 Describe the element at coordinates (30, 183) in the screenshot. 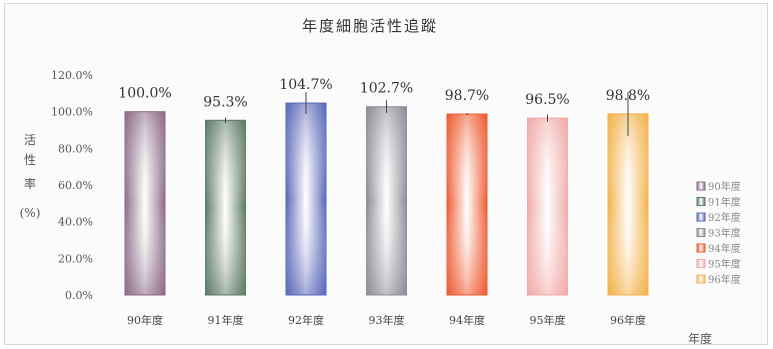

I see `y-axis-label-part: 率` at that location.